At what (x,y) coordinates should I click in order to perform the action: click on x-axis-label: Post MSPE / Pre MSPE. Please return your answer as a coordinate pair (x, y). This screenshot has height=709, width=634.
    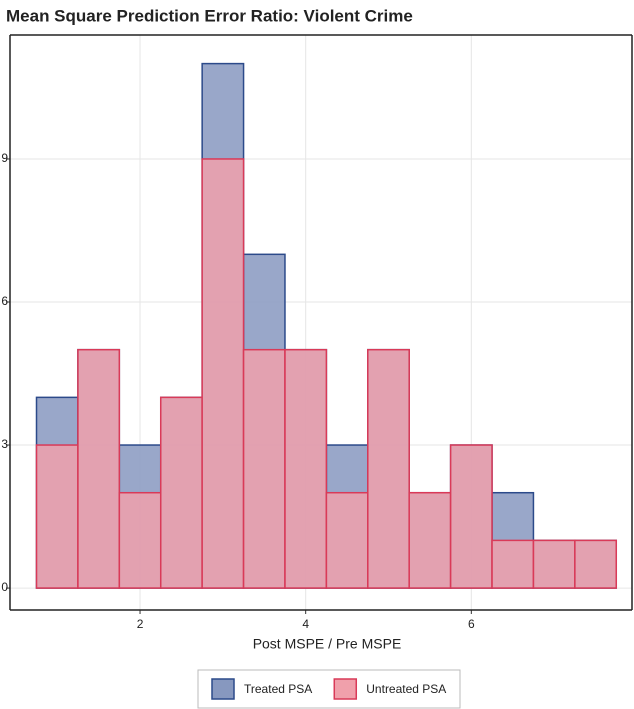
    Looking at the image, I should click on (327, 644).